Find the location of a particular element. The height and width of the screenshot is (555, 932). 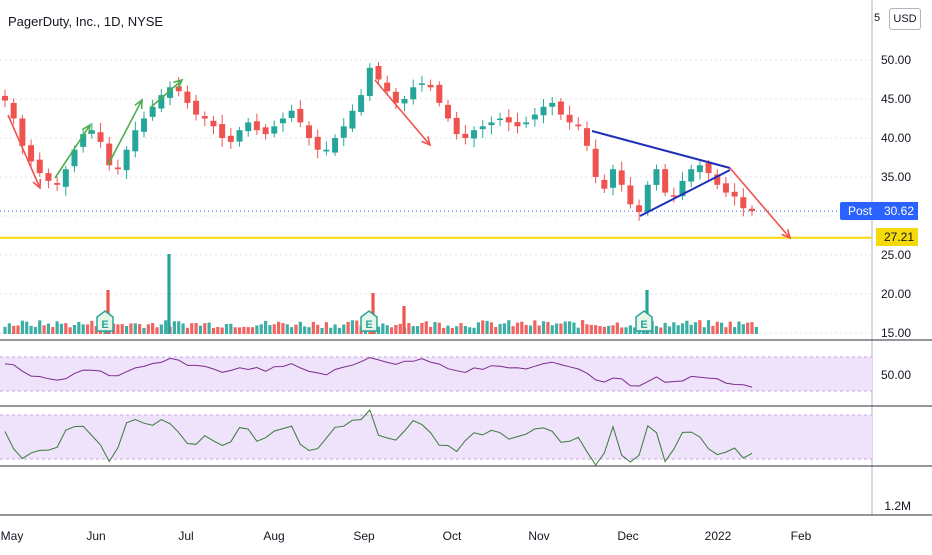

down-arrow-sep is located at coordinates (402, 112).